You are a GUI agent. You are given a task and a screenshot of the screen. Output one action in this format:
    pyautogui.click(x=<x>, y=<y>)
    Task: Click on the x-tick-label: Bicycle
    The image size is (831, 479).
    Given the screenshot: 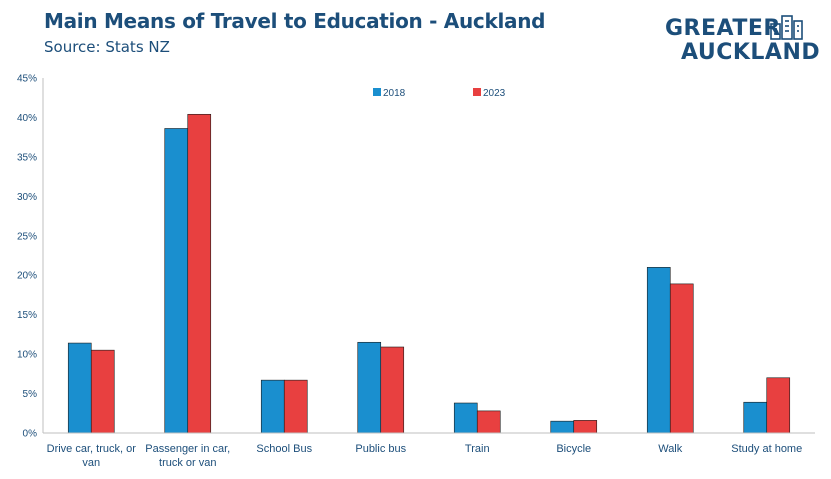 What is the action you would take?
    pyautogui.click(x=573, y=449)
    